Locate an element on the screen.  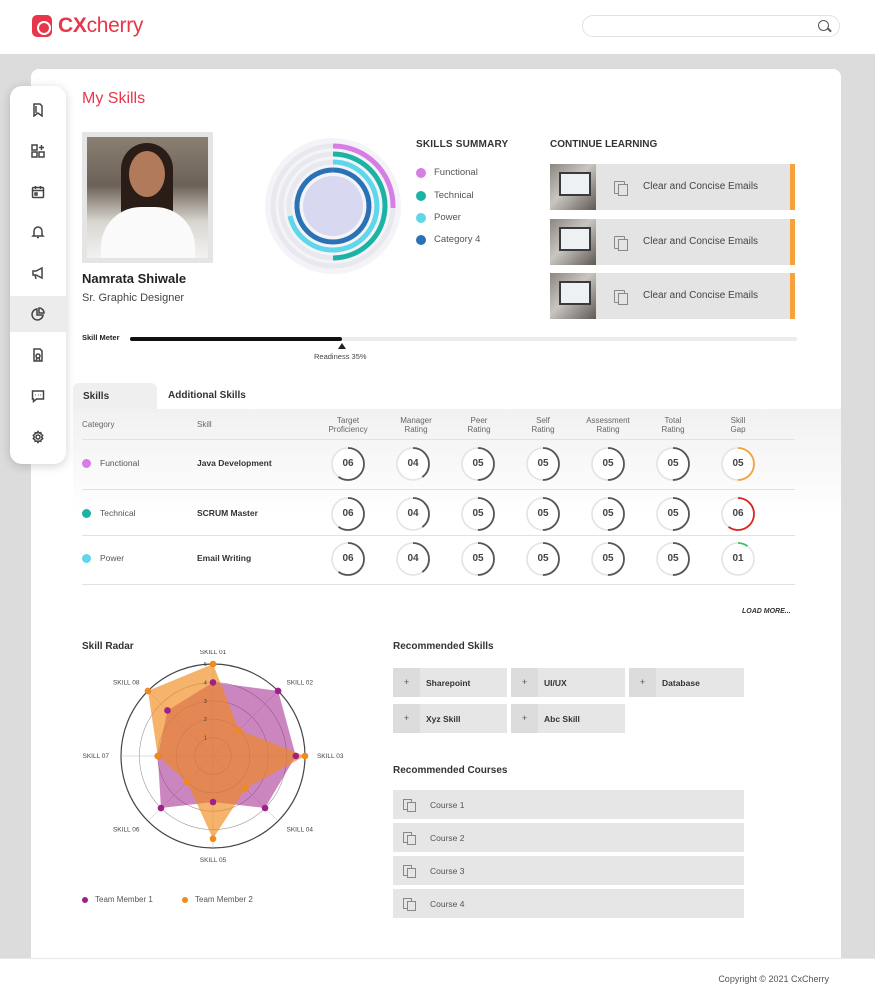
sidebar-item-announcements is located at coordinates (38, 273).